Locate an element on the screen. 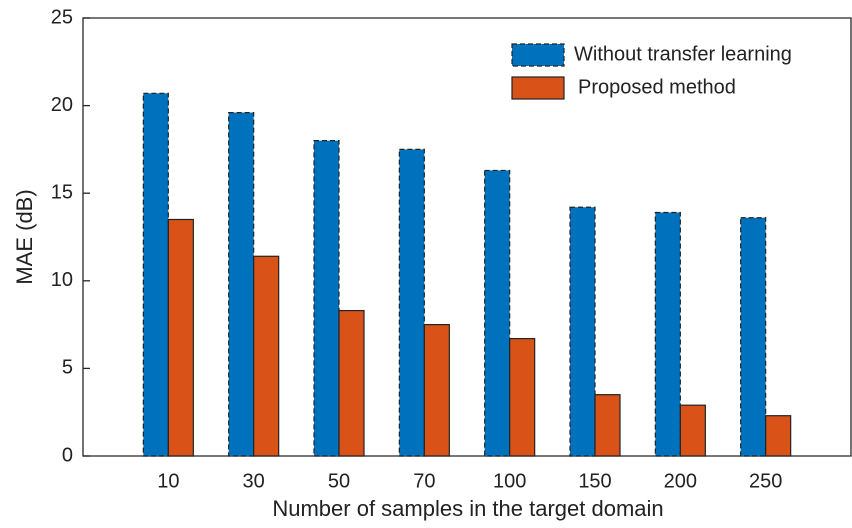  y-tick-label: 25 is located at coordinates (62, 17).